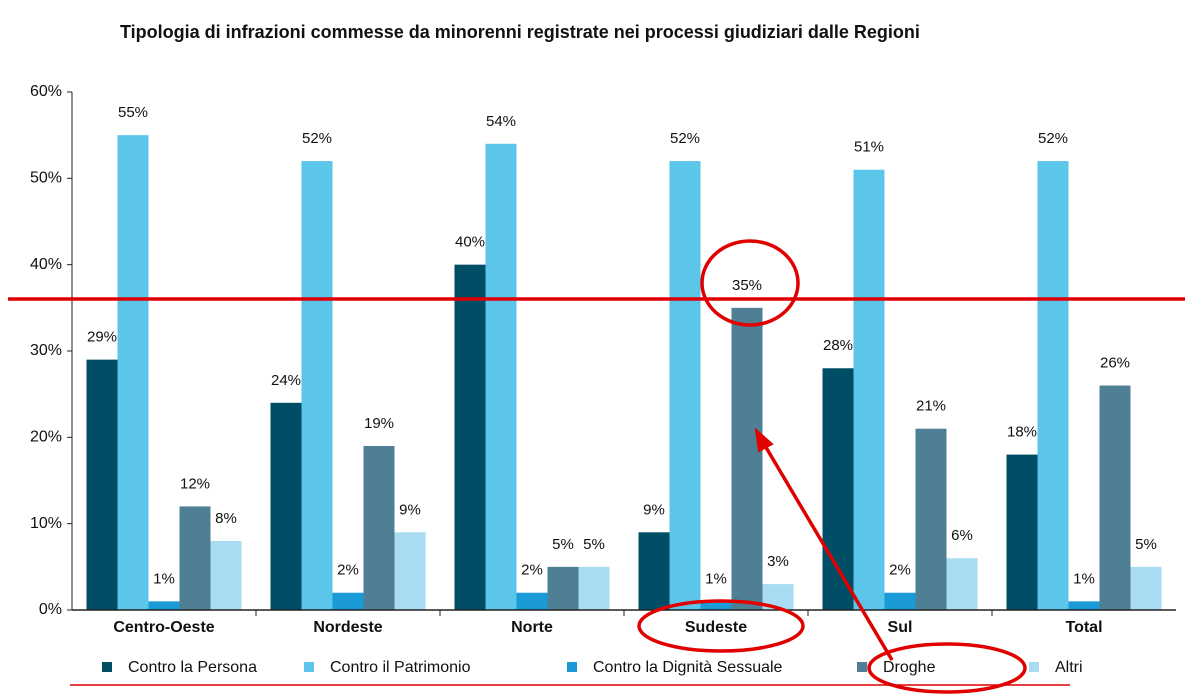 This screenshot has width=1185, height=697. What do you see at coordinates (192, 667) in the screenshot?
I see `legend-label: Contro la Persona` at bounding box center [192, 667].